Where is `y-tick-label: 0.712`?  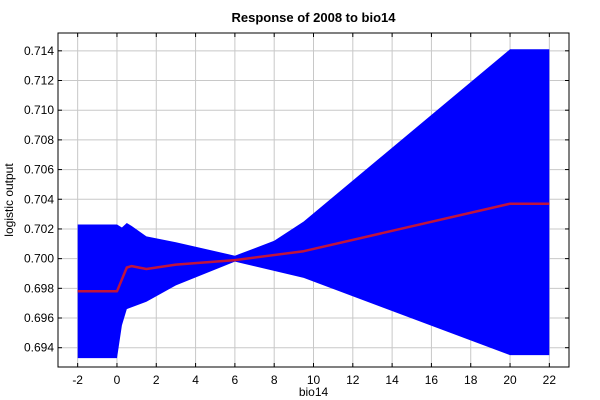
y-tick-label: 0.712 is located at coordinates (39, 81).